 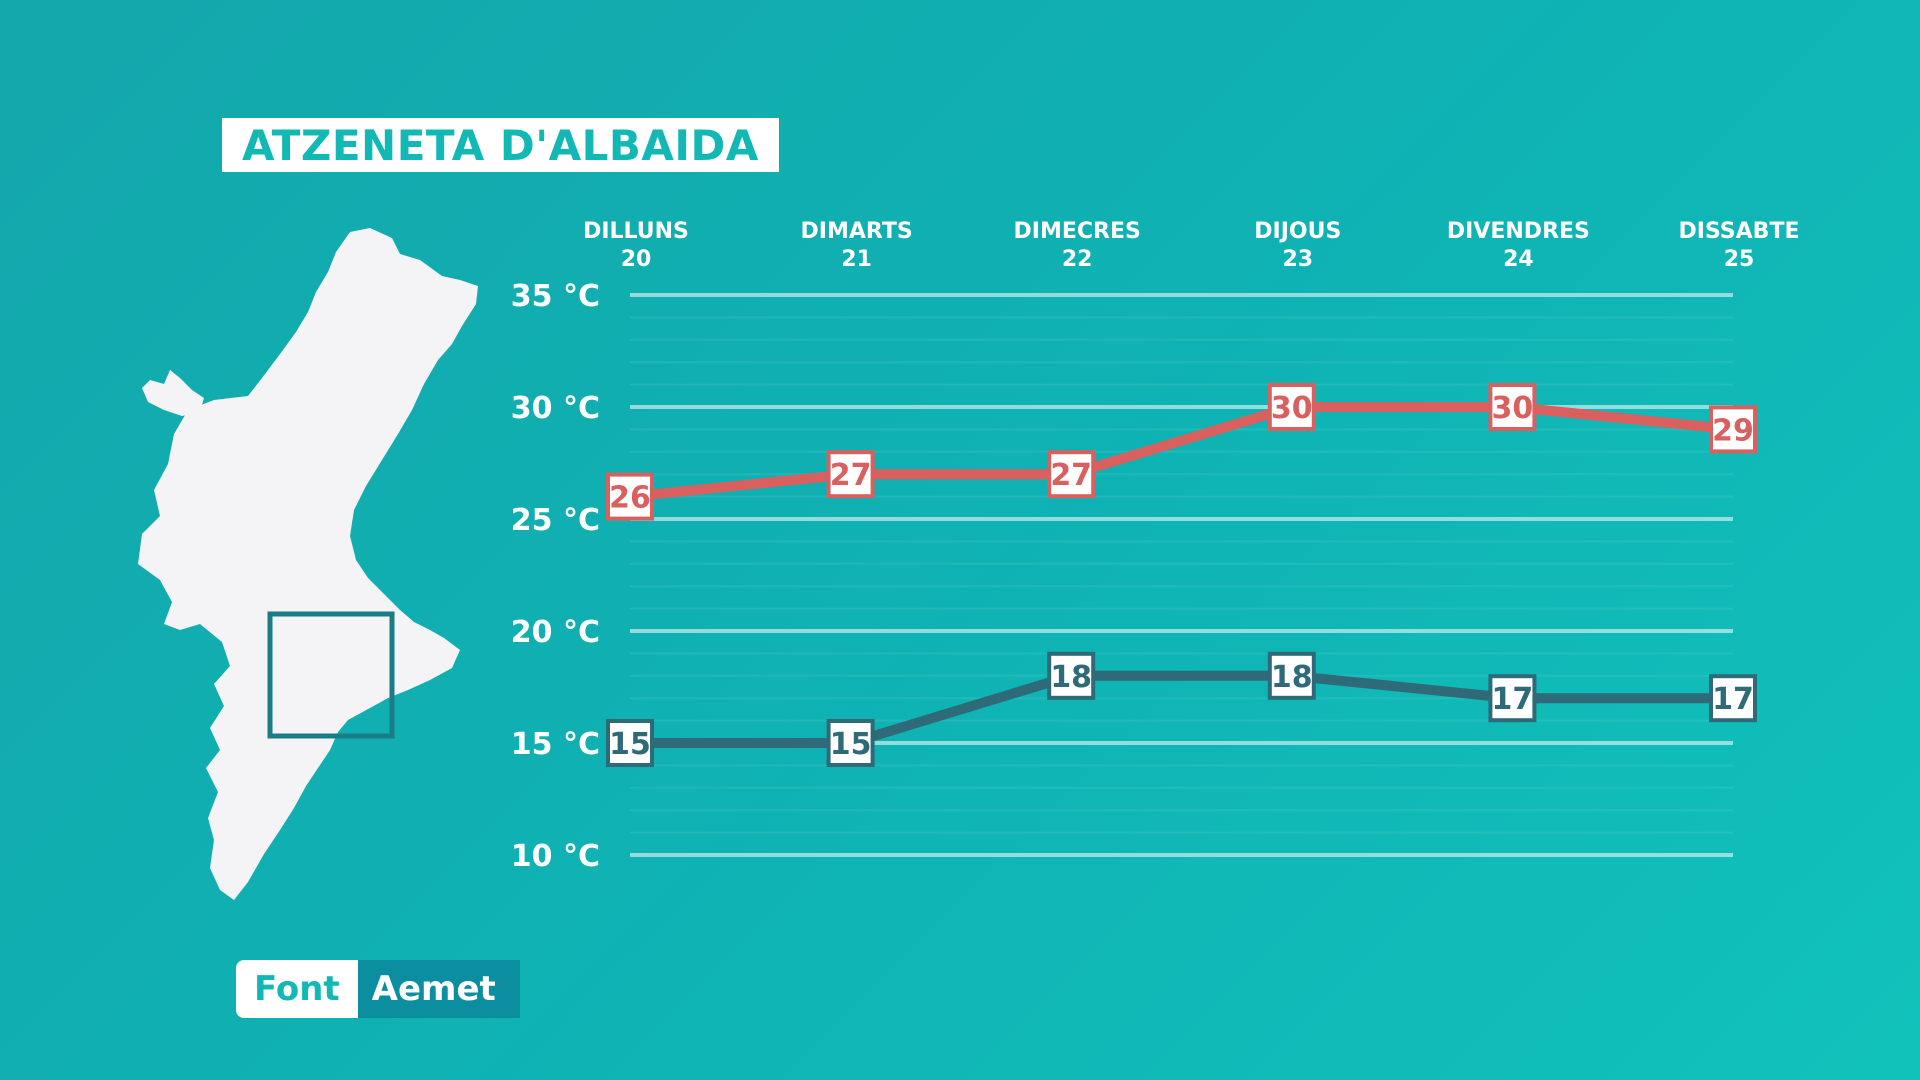 I want to click on location-title: ATZENETA D'ALBAIDA, so click(x=500, y=145).